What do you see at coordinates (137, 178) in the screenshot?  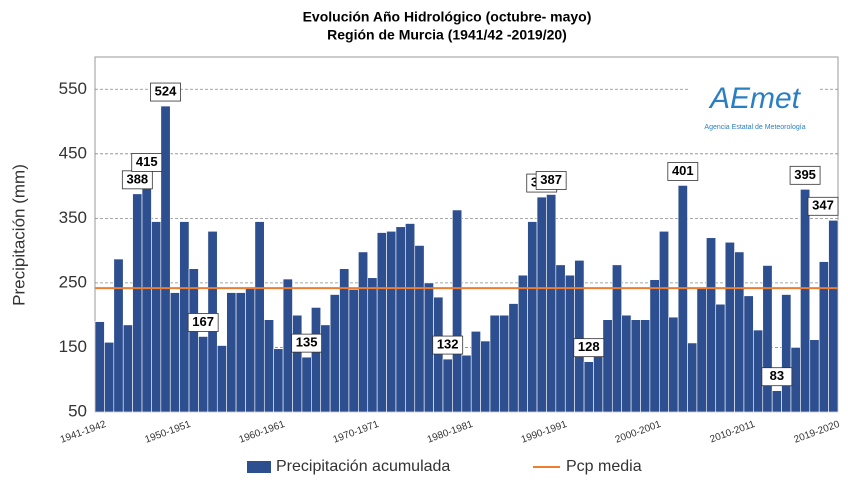 I see `data-label: 388` at bounding box center [137, 178].